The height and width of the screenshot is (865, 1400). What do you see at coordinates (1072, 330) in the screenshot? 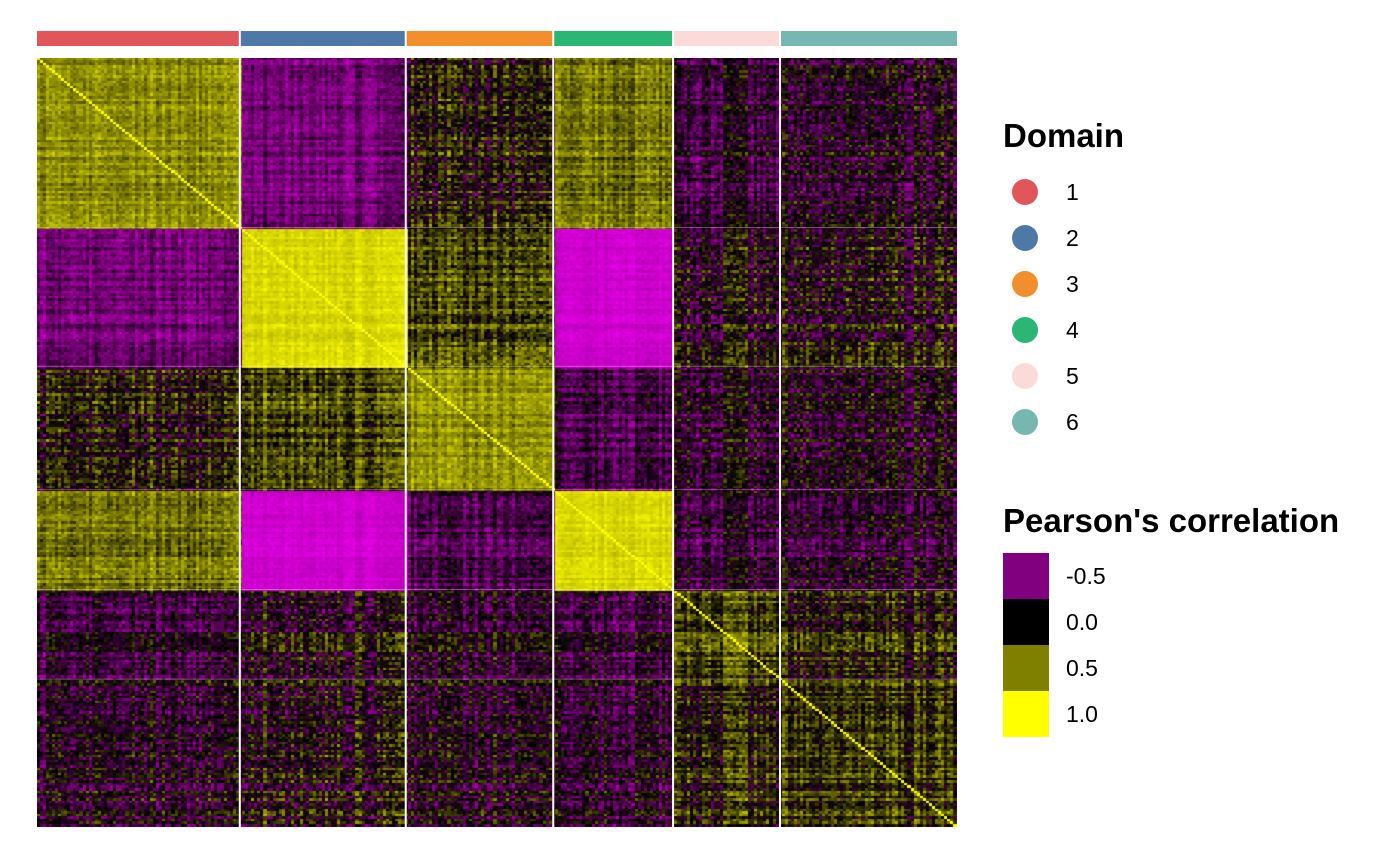
I see `domain-legend-label: 4` at bounding box center [1072, 330].